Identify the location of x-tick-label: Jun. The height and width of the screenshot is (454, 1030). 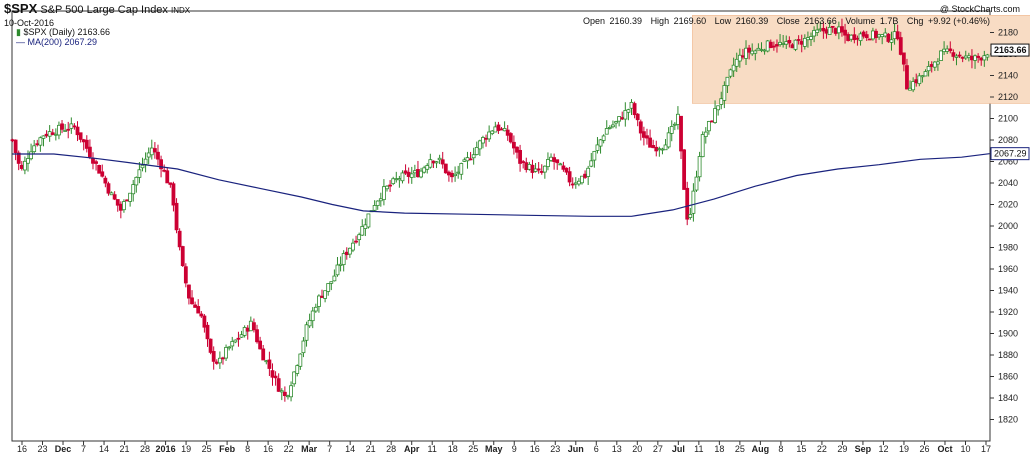
(576, 449).